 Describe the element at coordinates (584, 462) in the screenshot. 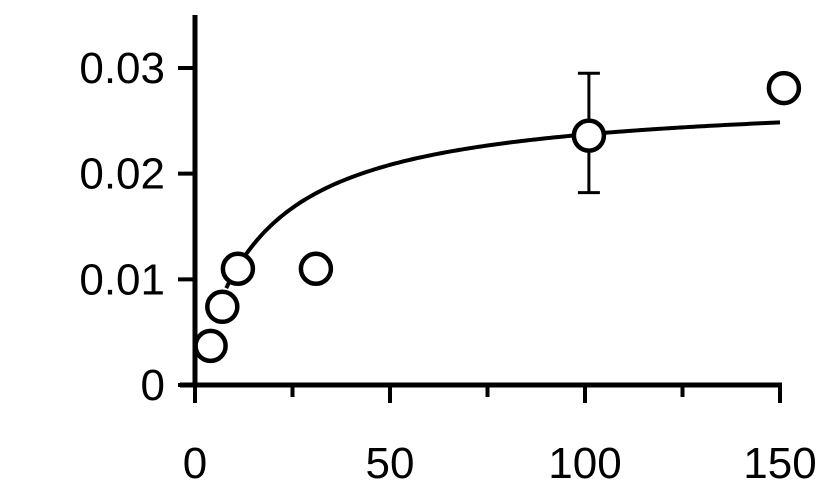

I see `x-tick-label: 100` at that location.